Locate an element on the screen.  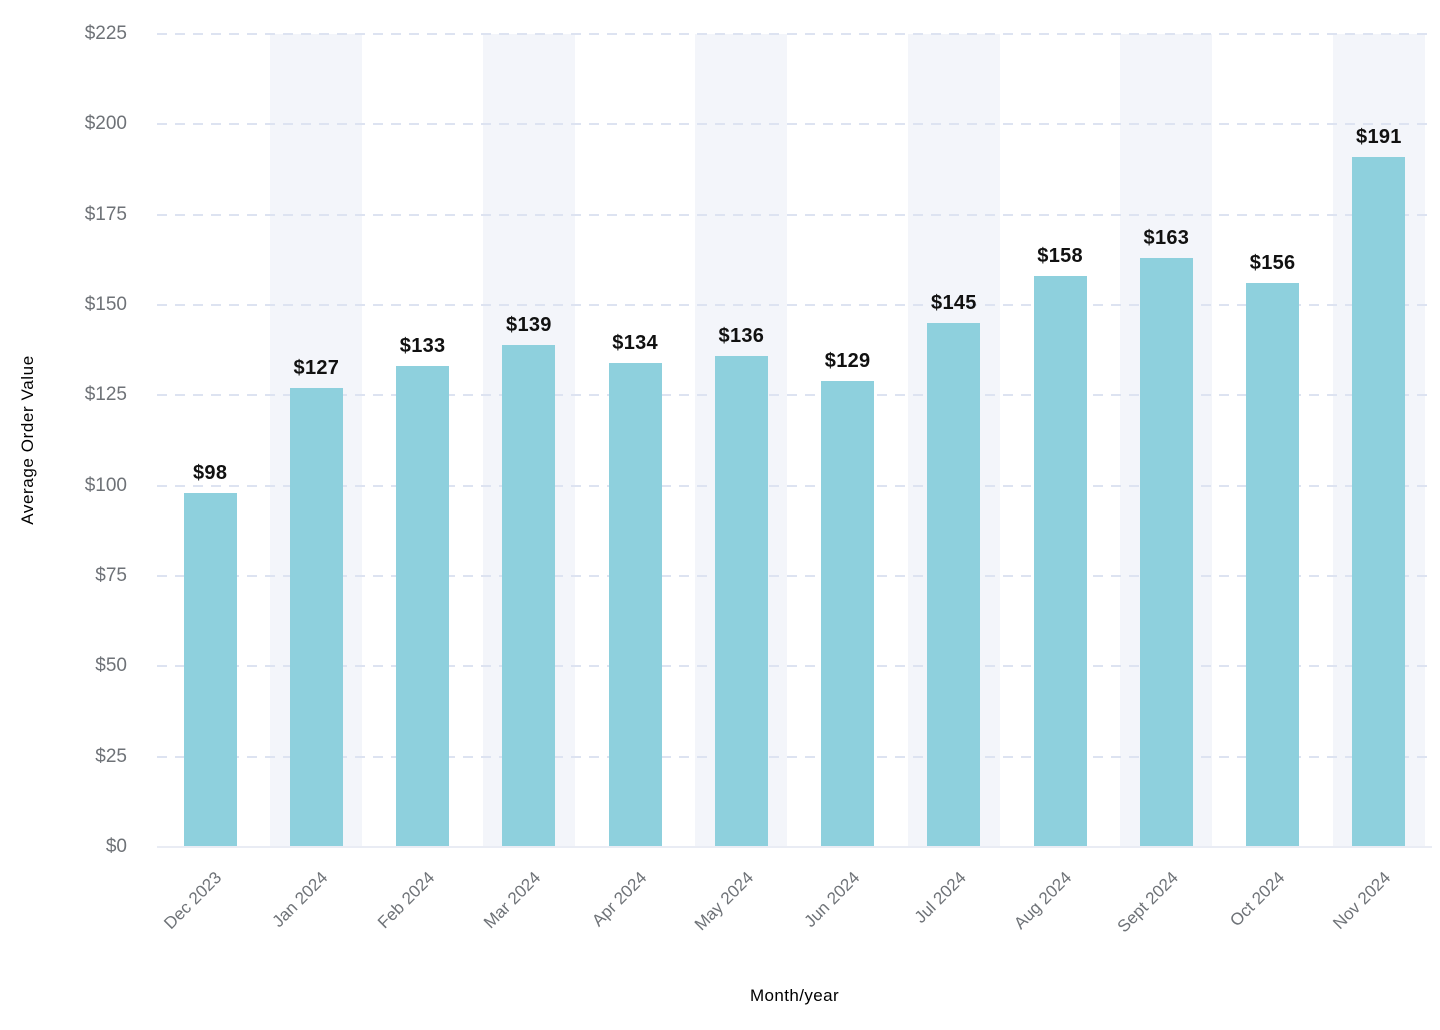
bar-value-label: $129 is located at coordinates (847, 360).